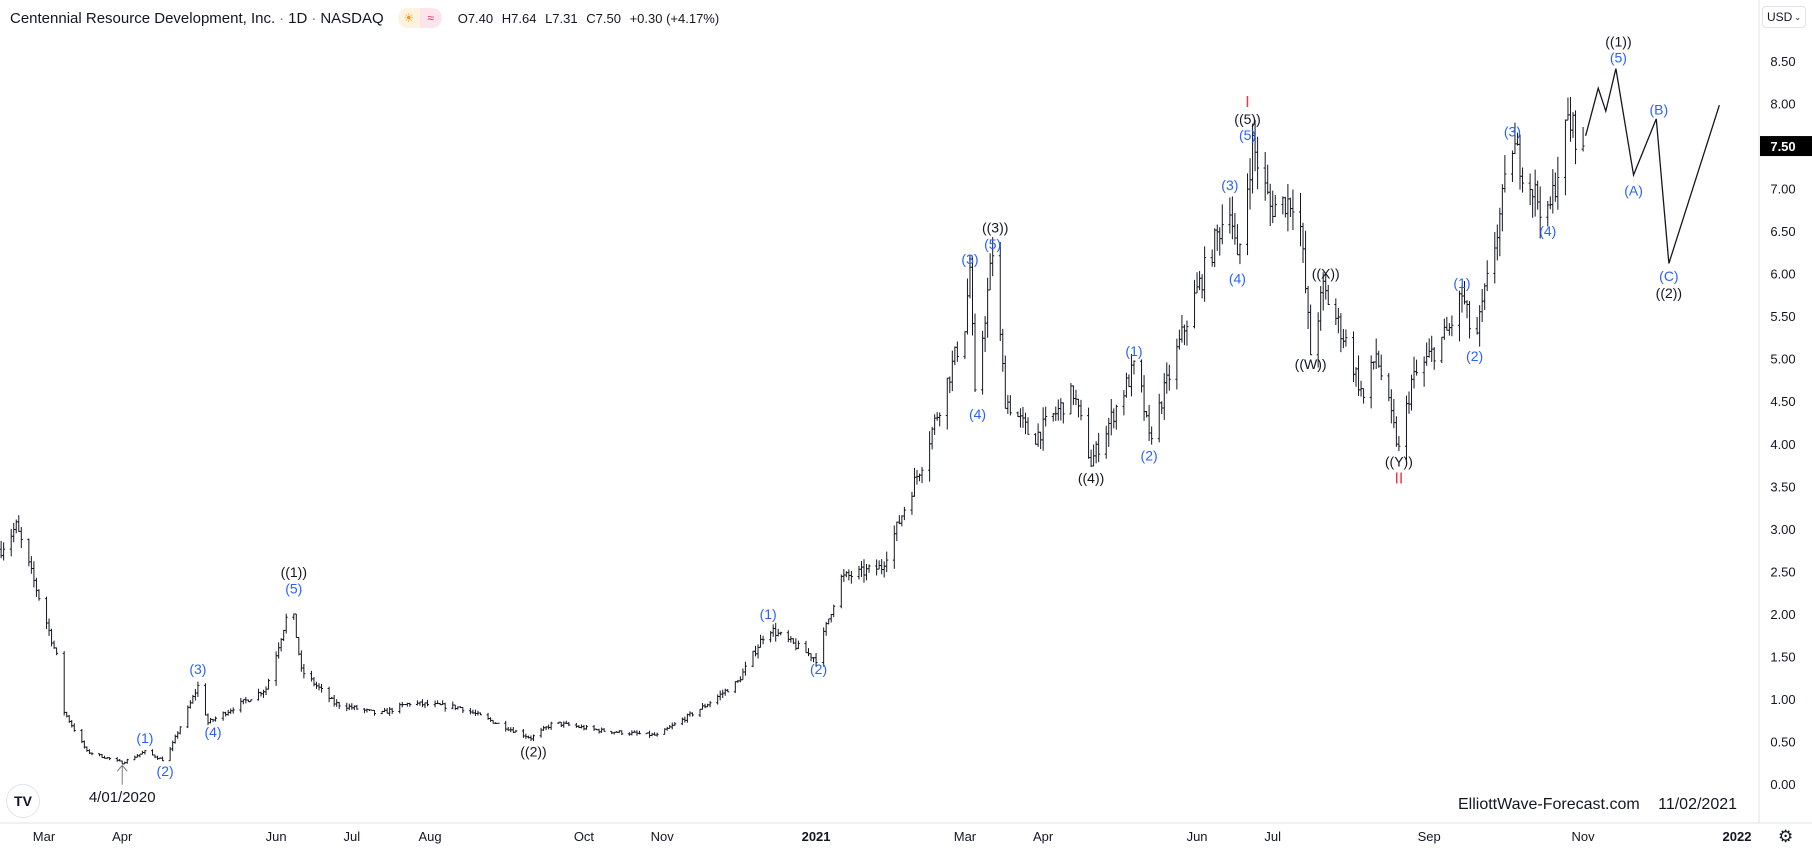  I want to click on open-value: O7.40, so click(475, 18).